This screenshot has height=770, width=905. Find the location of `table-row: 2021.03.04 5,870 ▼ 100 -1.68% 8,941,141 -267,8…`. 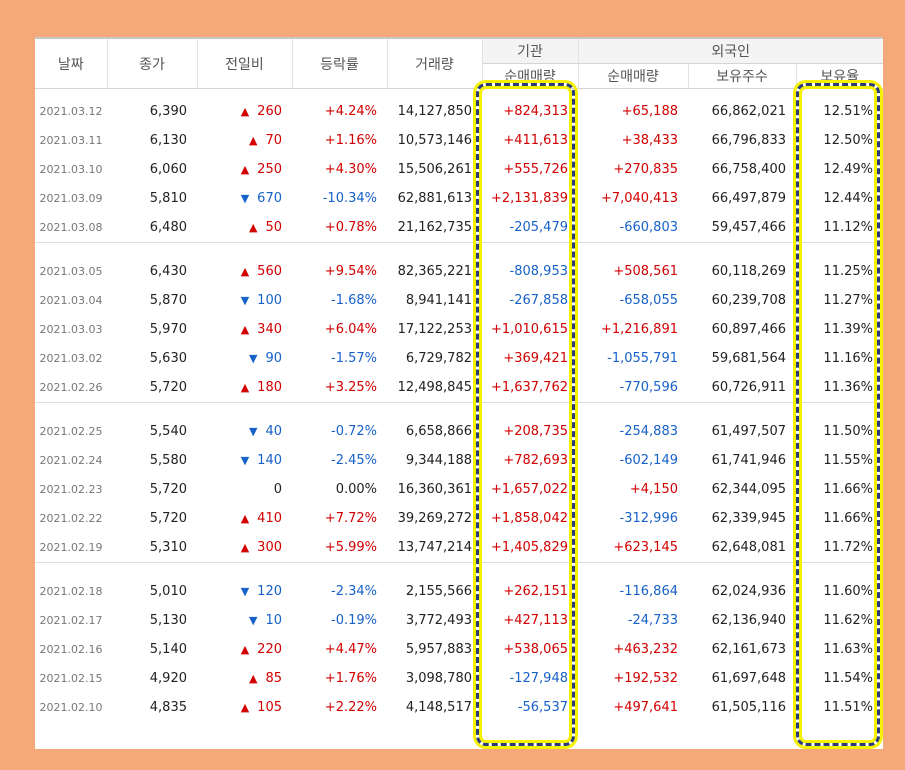

table-row: 2021.03.04 5,870 ▼ 100 -1.68% 8,941,141 -267,8… is located at coordinates (459, 300).